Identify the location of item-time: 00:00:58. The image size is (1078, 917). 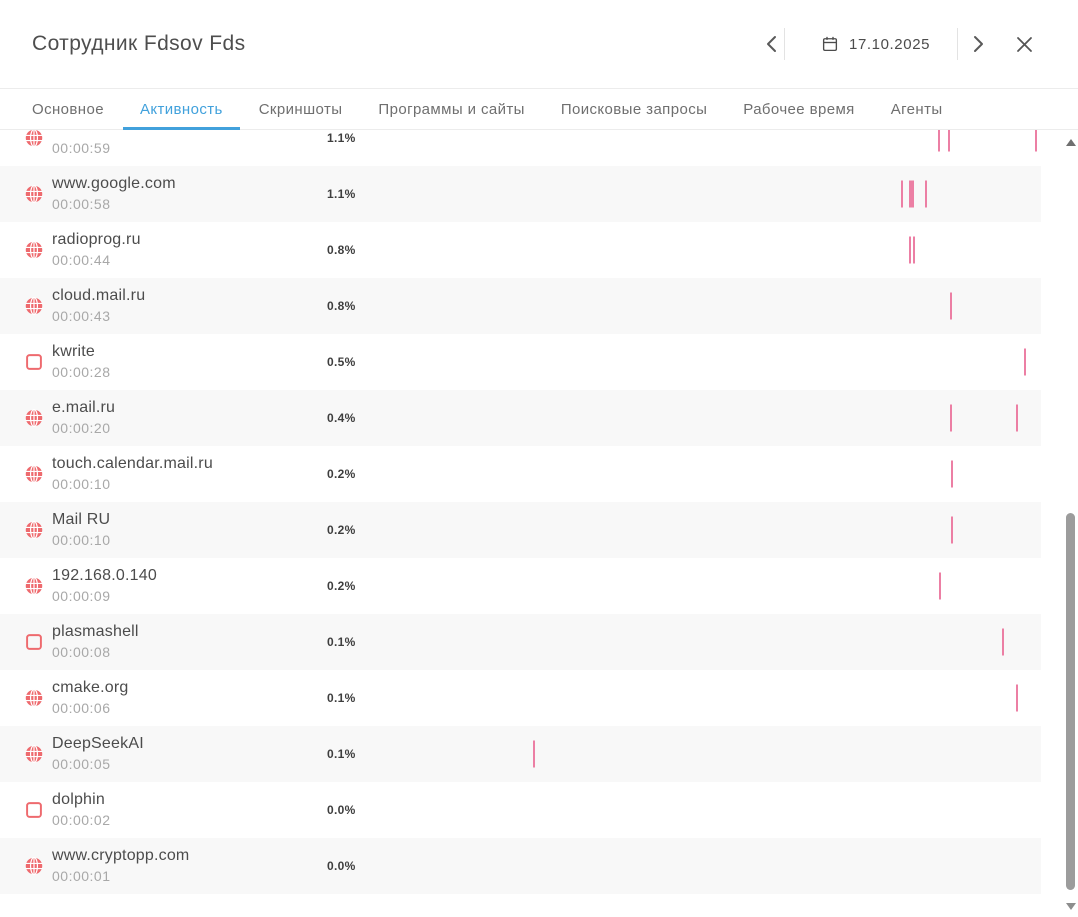
(81, 204).